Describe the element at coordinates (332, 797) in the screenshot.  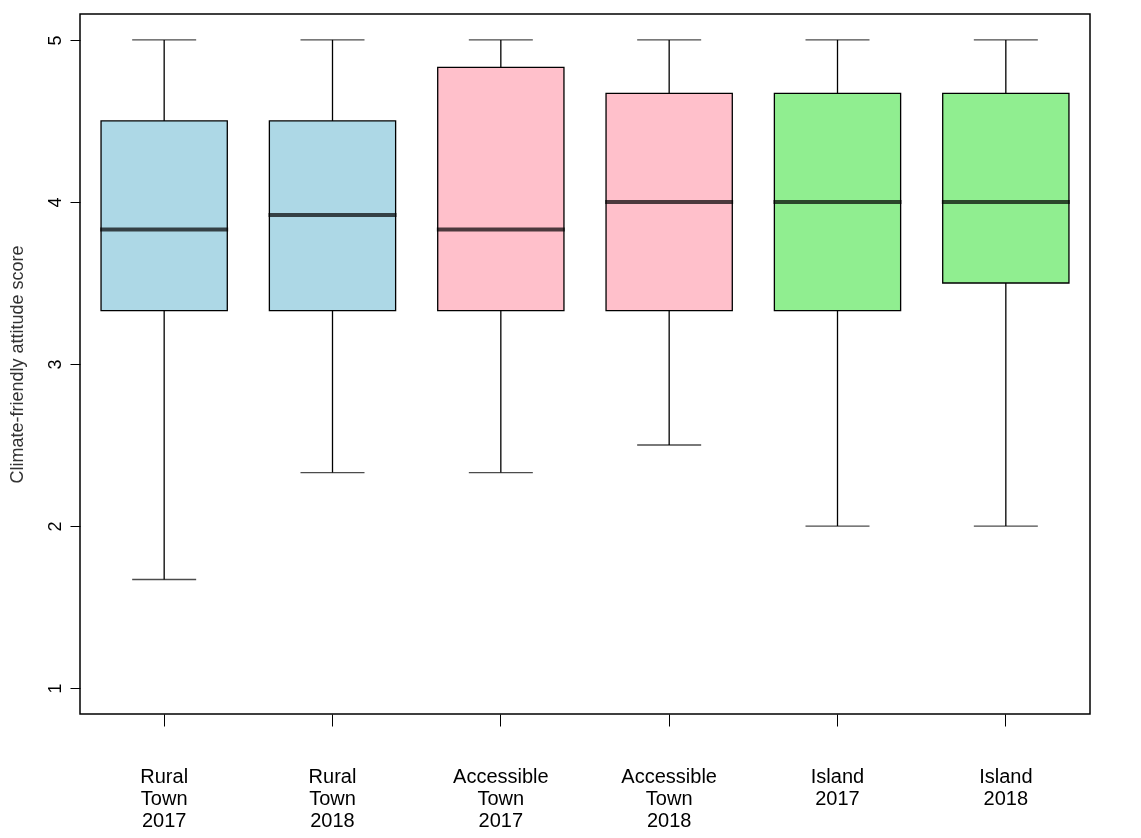
I see `x-tick-label: Rural Town 2018` at that location.